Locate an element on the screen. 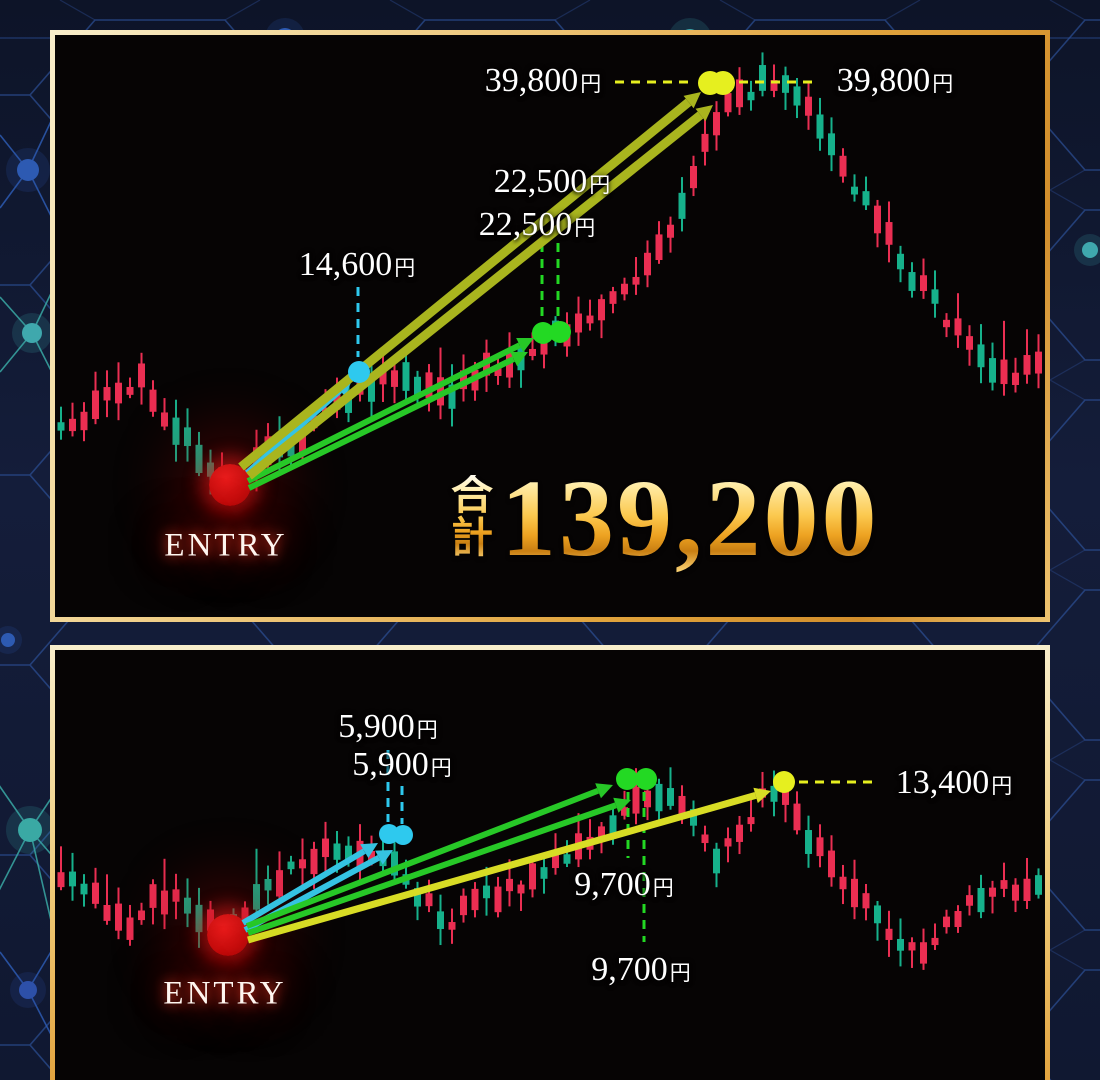  total-prefix-label: 合 計 is located at coordinates (472, 517).